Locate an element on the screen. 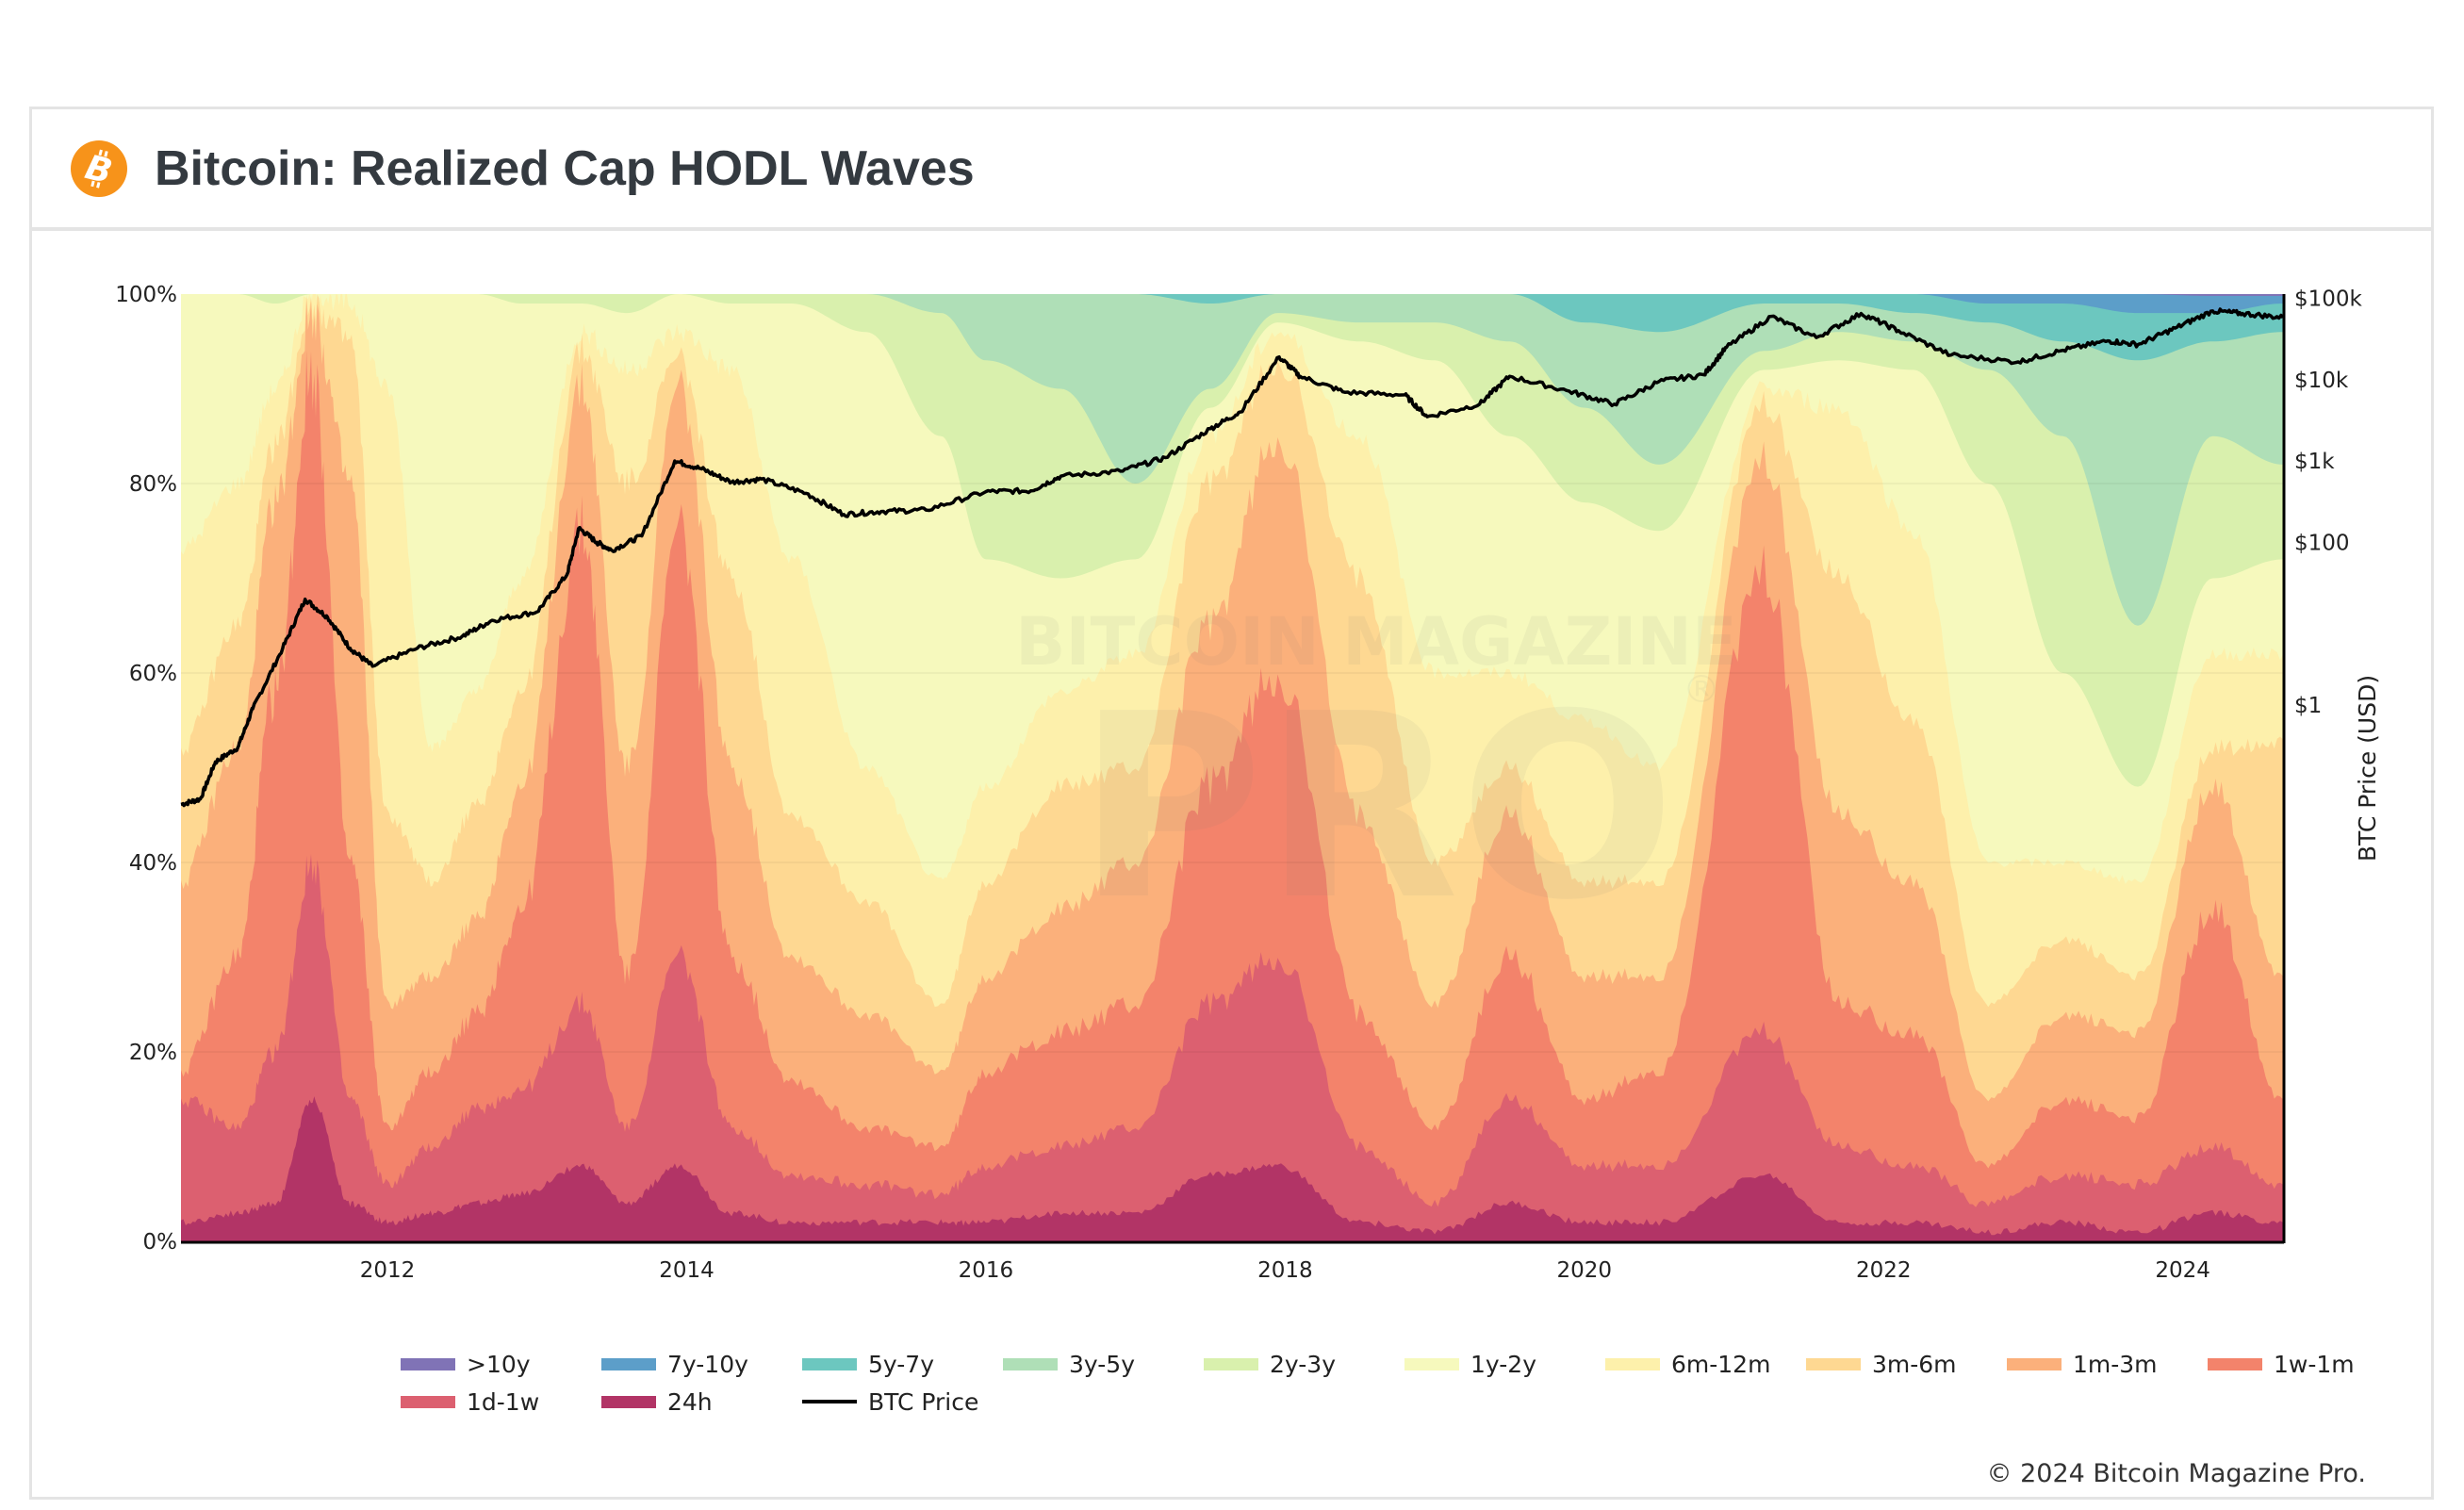 This screenshot has height=1510, width=2464. legend-item: 1d-1w is located at coordinates (470, 1402).